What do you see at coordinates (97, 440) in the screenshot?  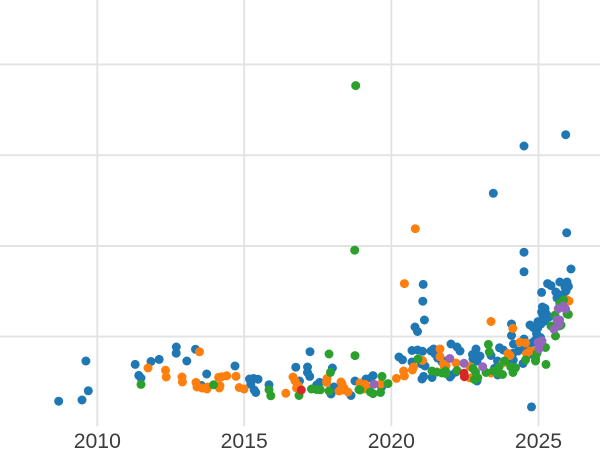 I see `svg-text: 2010` at bounding box center [97, 440].